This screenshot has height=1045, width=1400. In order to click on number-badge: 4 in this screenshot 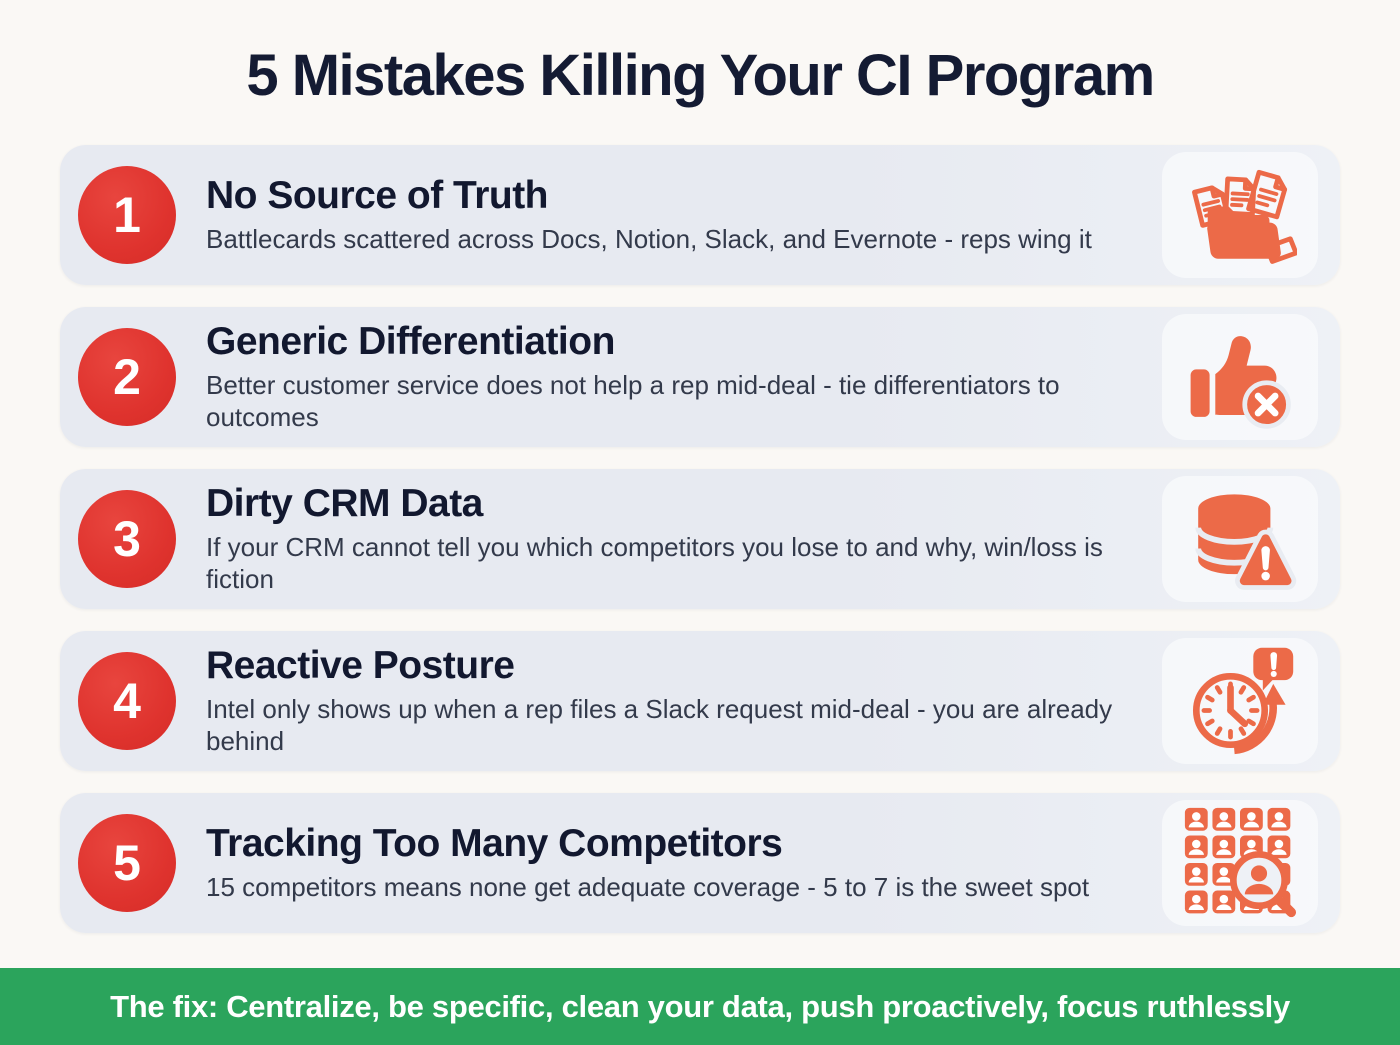, I will do `click(127, 701)`.